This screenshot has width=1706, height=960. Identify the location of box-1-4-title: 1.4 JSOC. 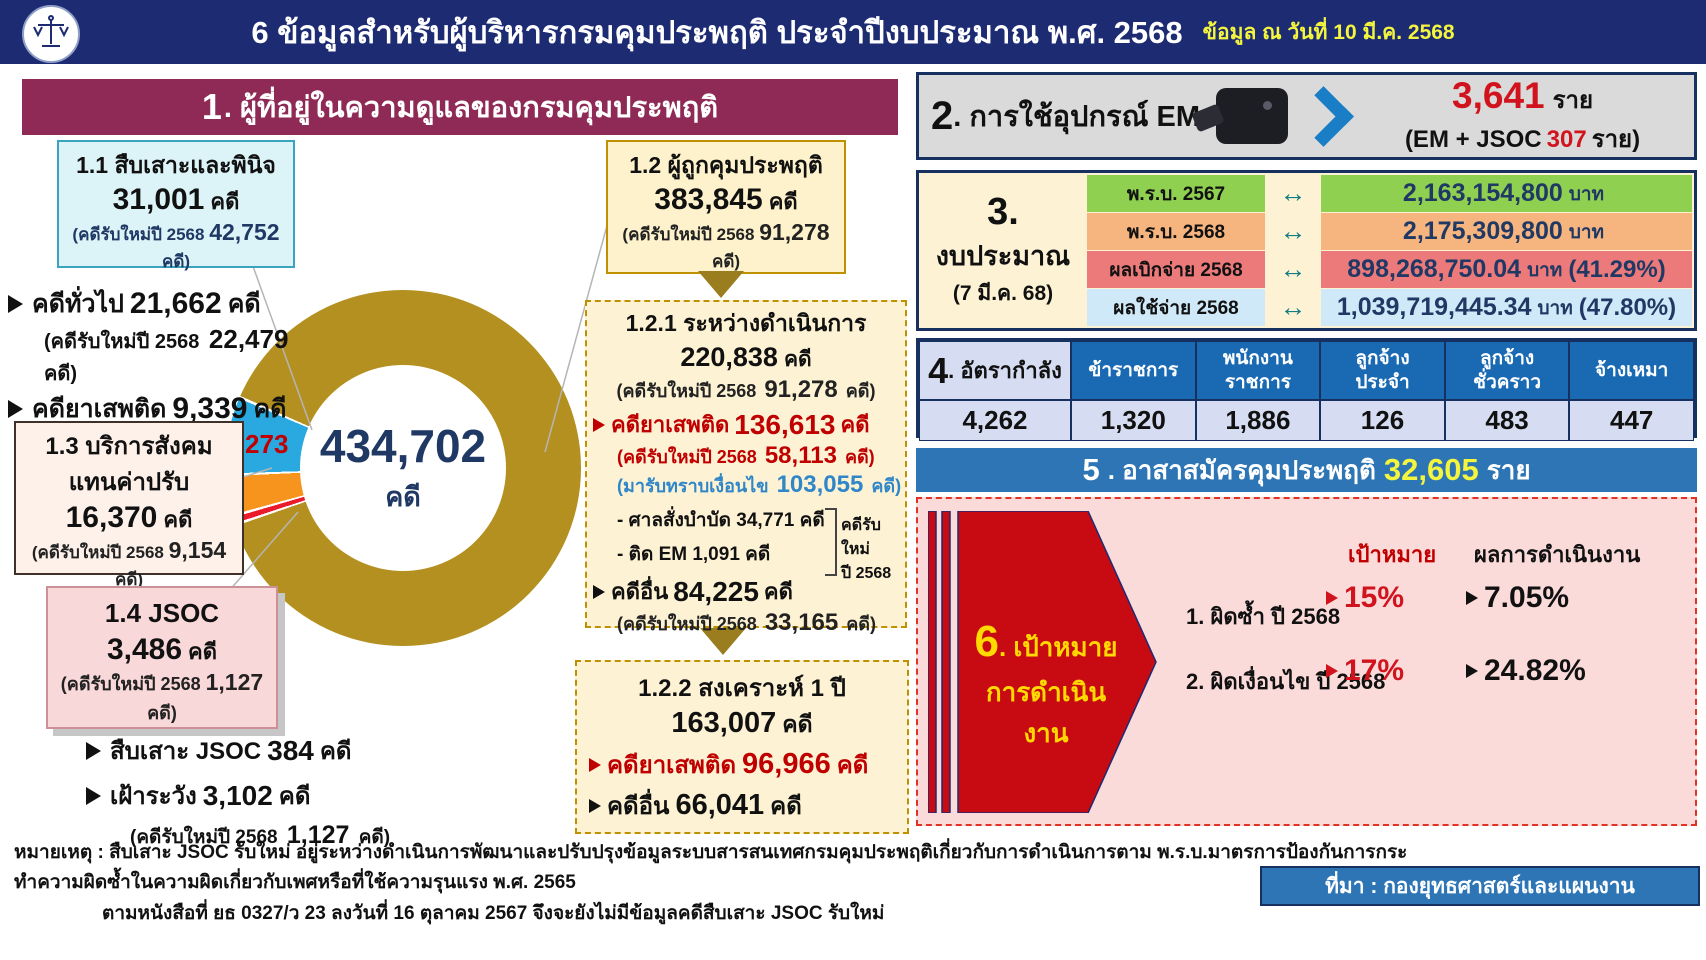
(162, 613).